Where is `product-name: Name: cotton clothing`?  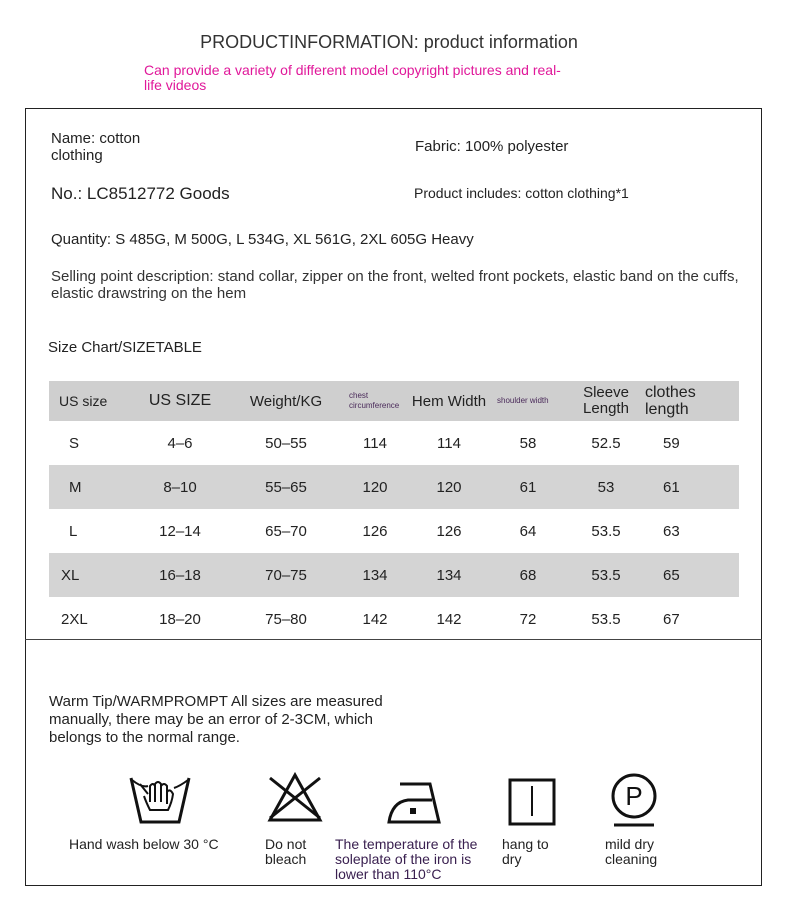 product-name: Name: cotton clothing is located at coordinates (96, 147).